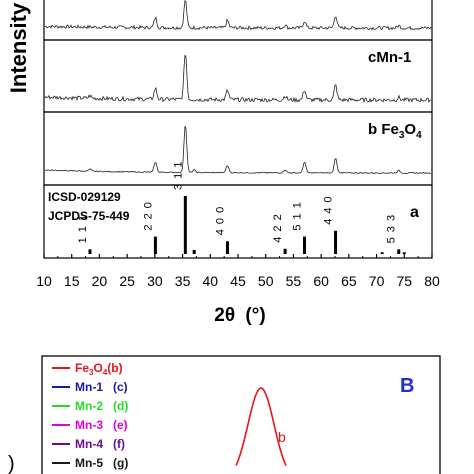  I want to click on x-tick-label: 75, so click(404, 281).